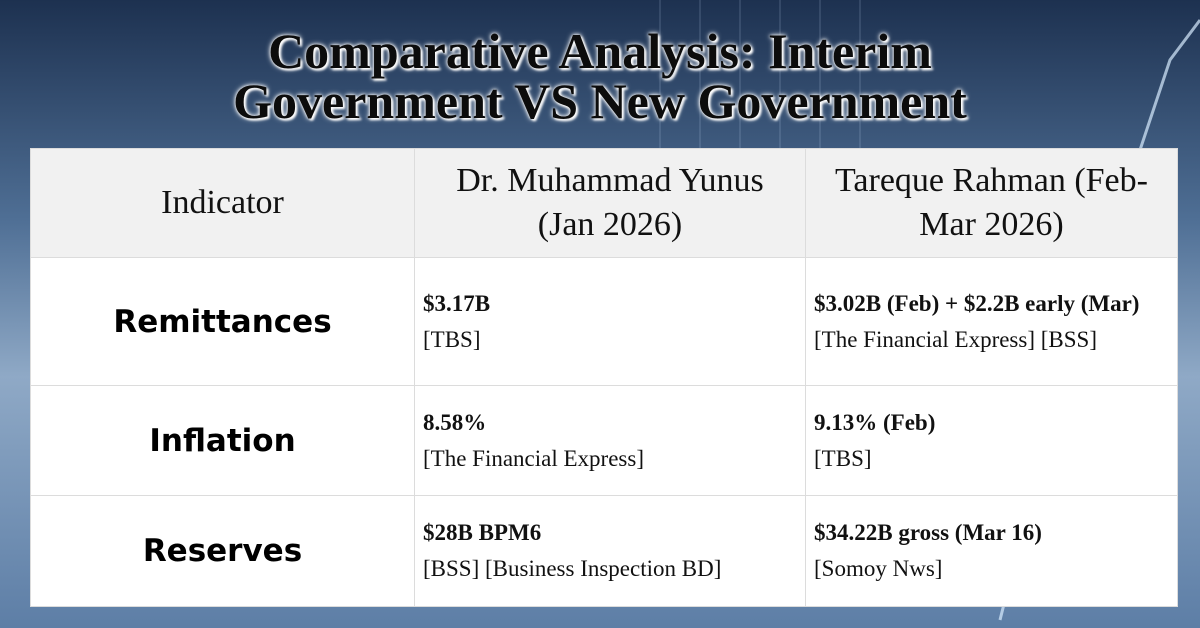 Image resolution: width=1200 pixels, height=628 pixels. Describe the element at coordinates (572, 568) in the screenshot. I see `source: [BSS] [Business Inspection BD]` at that location.